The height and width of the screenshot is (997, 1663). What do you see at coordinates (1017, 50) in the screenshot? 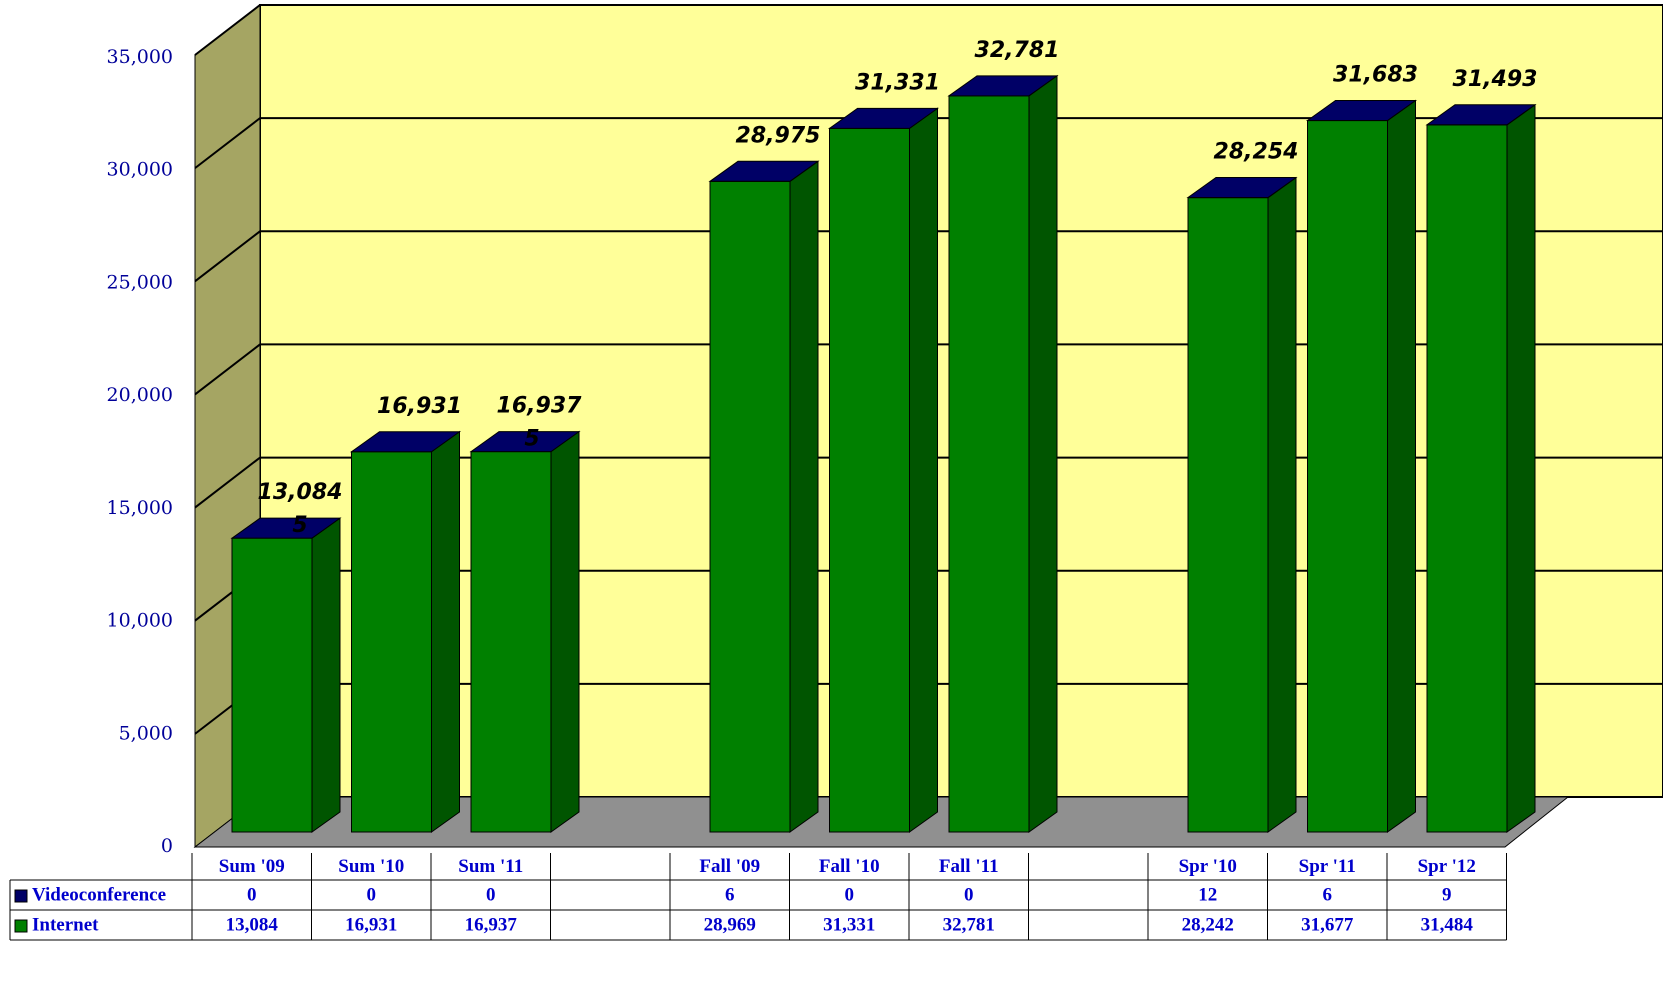
I see `total-label: 32,781` at bounding box center [1017, 50].